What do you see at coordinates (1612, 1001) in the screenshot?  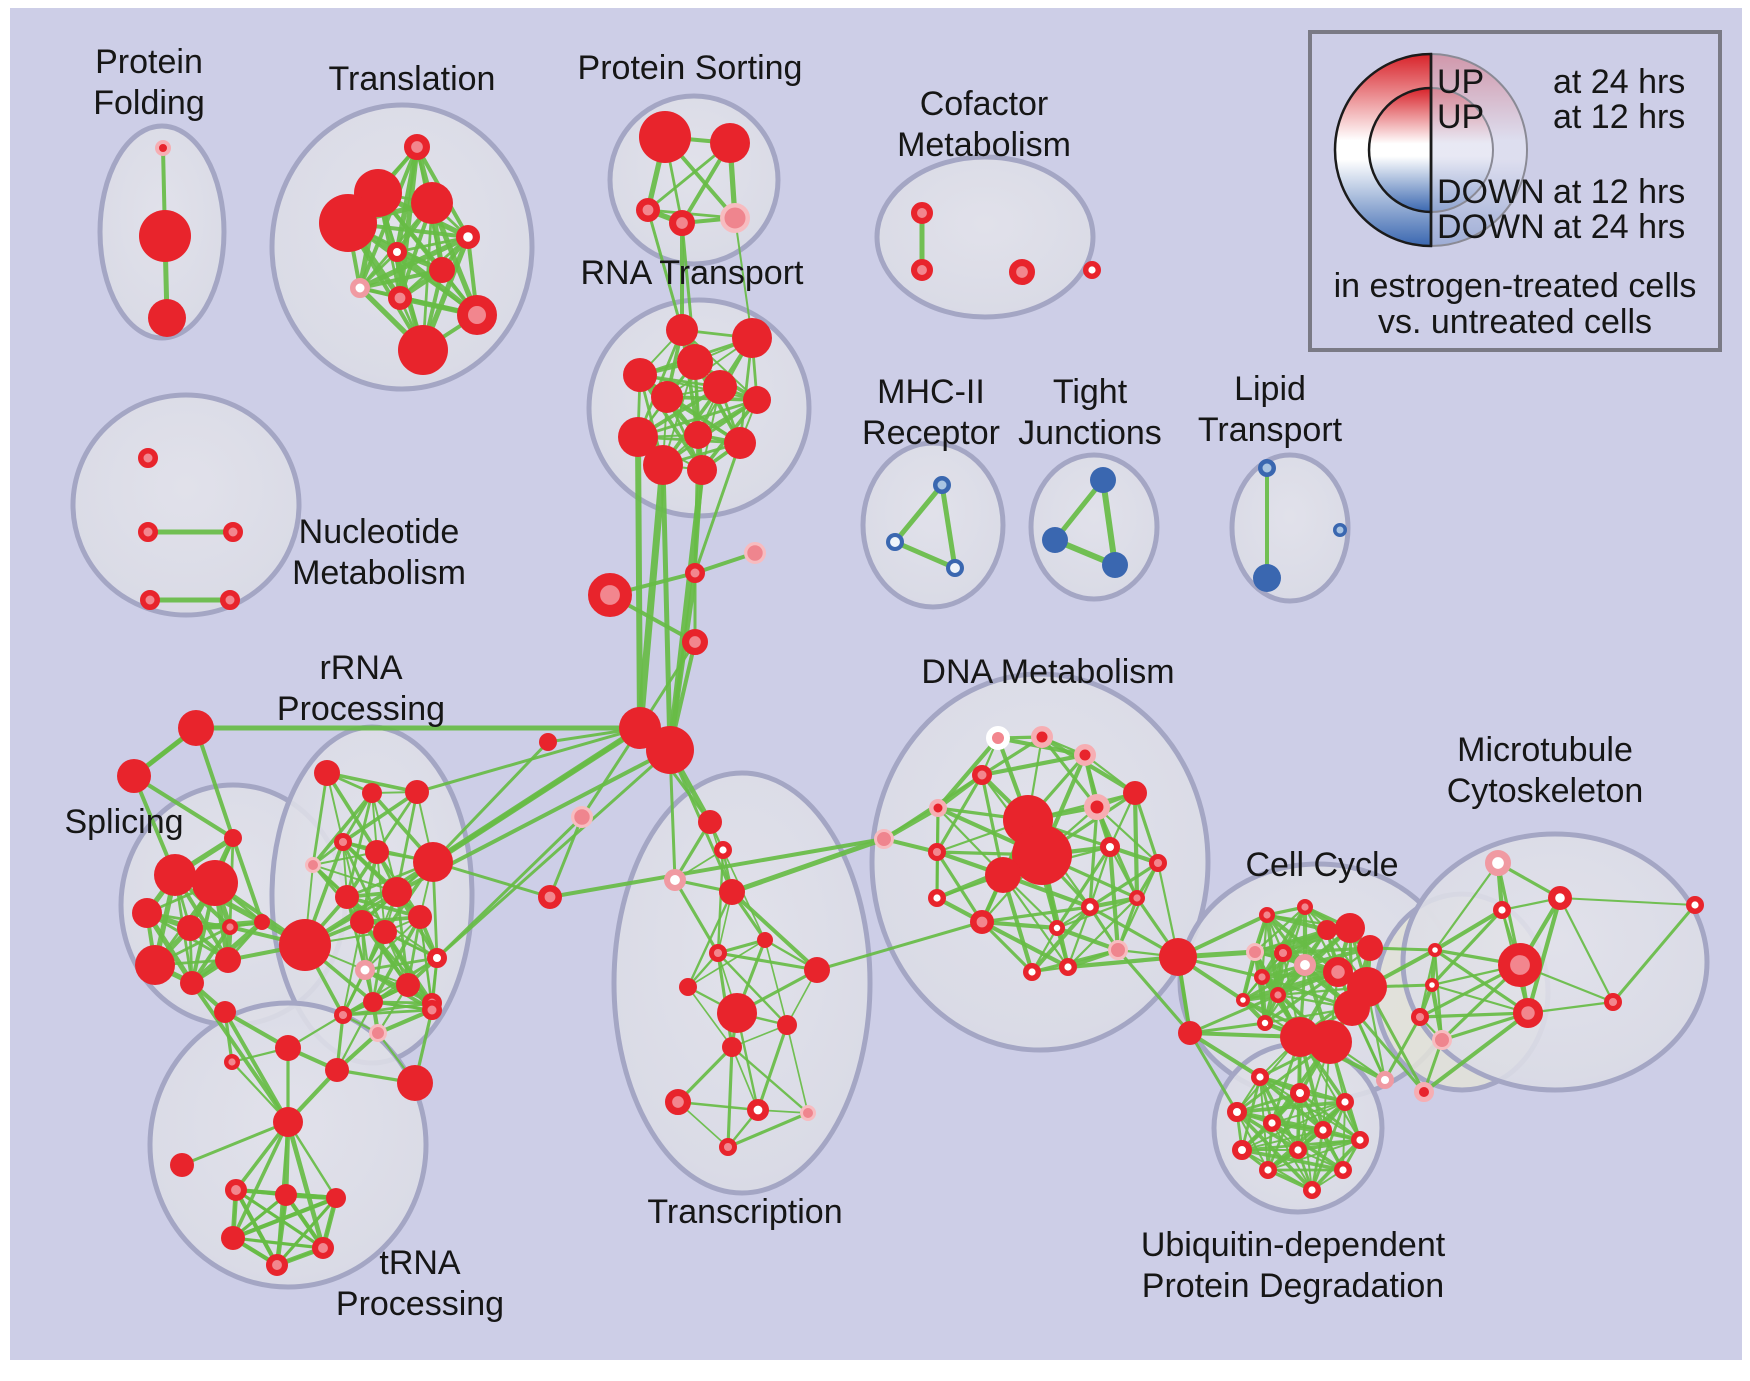 I see `gene-node-mc9` at bounding box center [1612, 1001].